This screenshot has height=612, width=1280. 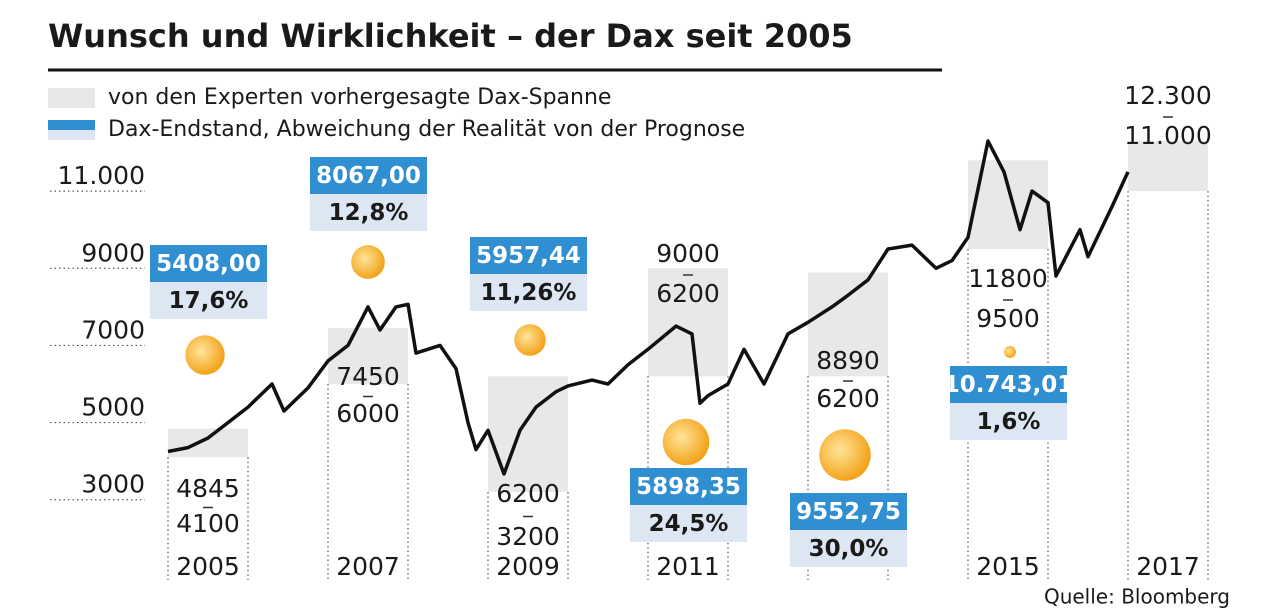 I want to click on deviation-label: 11,26%, so click(x=529, y=293).